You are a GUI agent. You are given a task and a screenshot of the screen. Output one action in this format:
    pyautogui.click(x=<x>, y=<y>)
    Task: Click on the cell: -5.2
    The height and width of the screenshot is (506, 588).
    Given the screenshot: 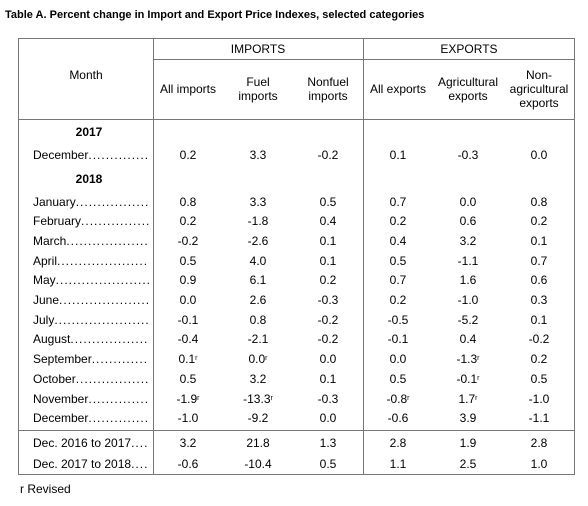 What is the action you would take?
    pyautogui.click(x=468, y=320)
    